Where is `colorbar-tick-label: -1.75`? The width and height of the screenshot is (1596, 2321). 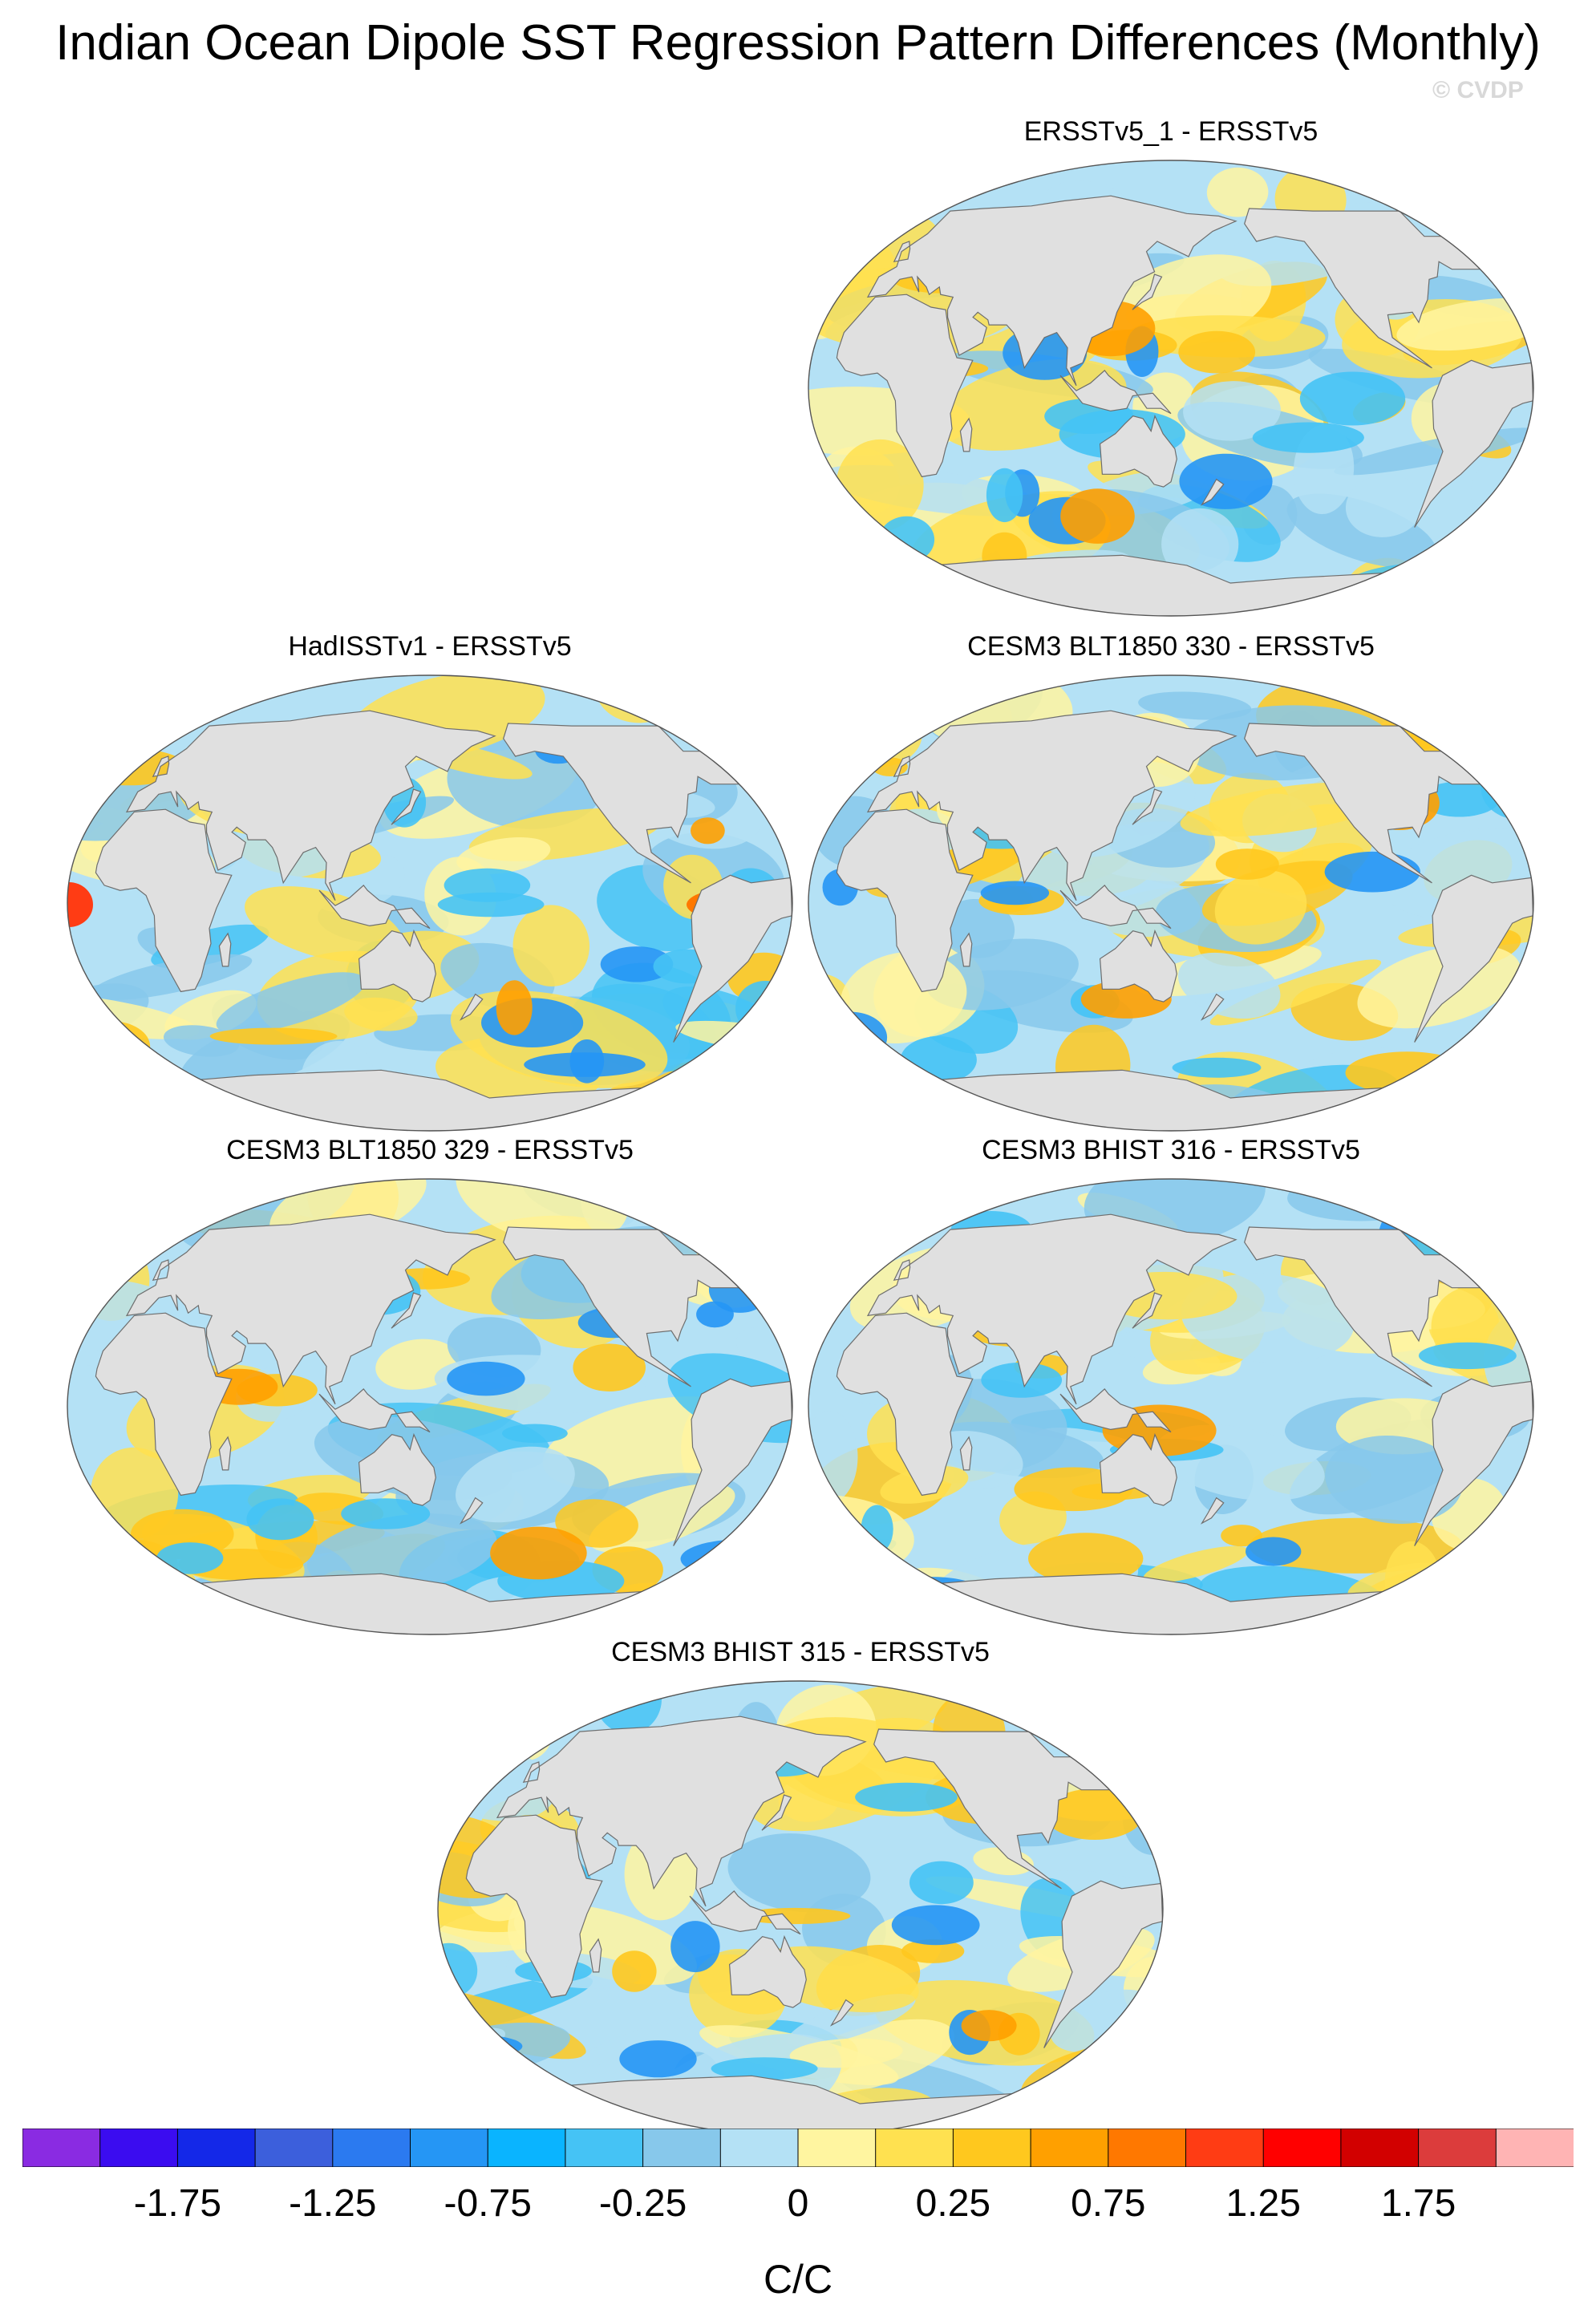
colorbar-tick-label: -1.75 is located at coordinates (177, 2203).